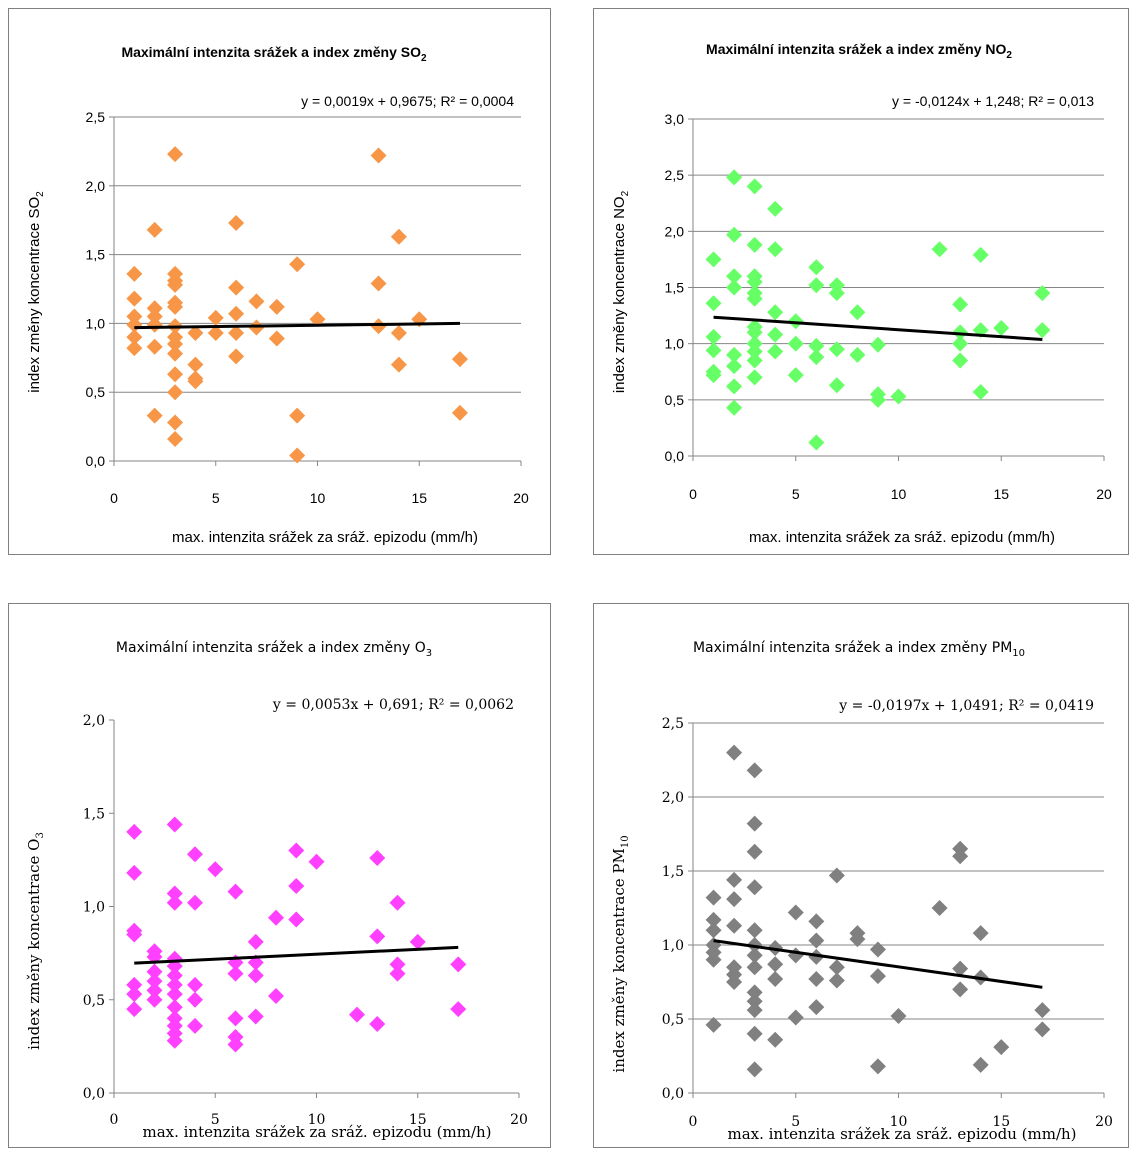 The width and height of the screenshot is (1129, 1153). Describe the element at coordinates (393, 705) in the screenshot. I see `trendline-equation: y = 0,0053x + 0,691; R² = 0,0062` at that location.